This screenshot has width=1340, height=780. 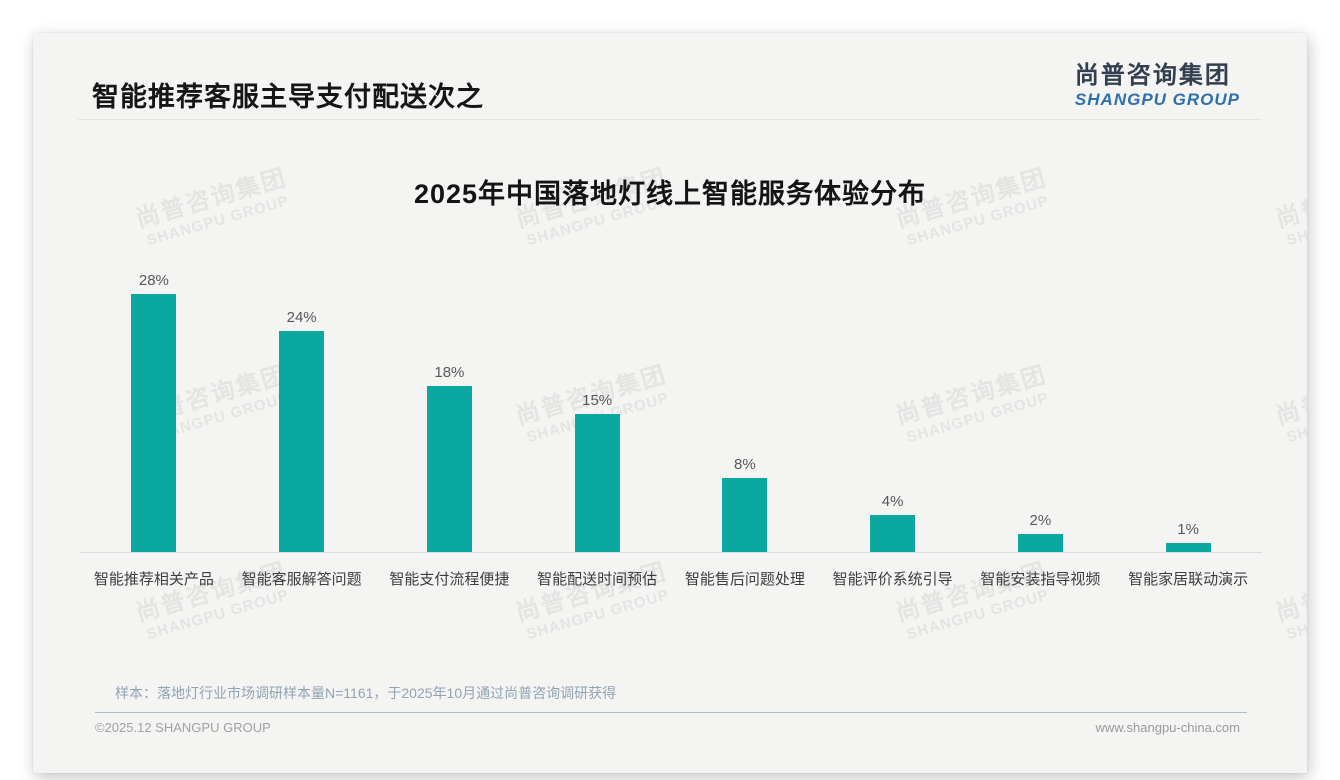 What do you see at coordinates (1188, 579) in the screenshot?
I see `bar-category-label: 智能家居联动演示` at bounding box center [1188, 579].